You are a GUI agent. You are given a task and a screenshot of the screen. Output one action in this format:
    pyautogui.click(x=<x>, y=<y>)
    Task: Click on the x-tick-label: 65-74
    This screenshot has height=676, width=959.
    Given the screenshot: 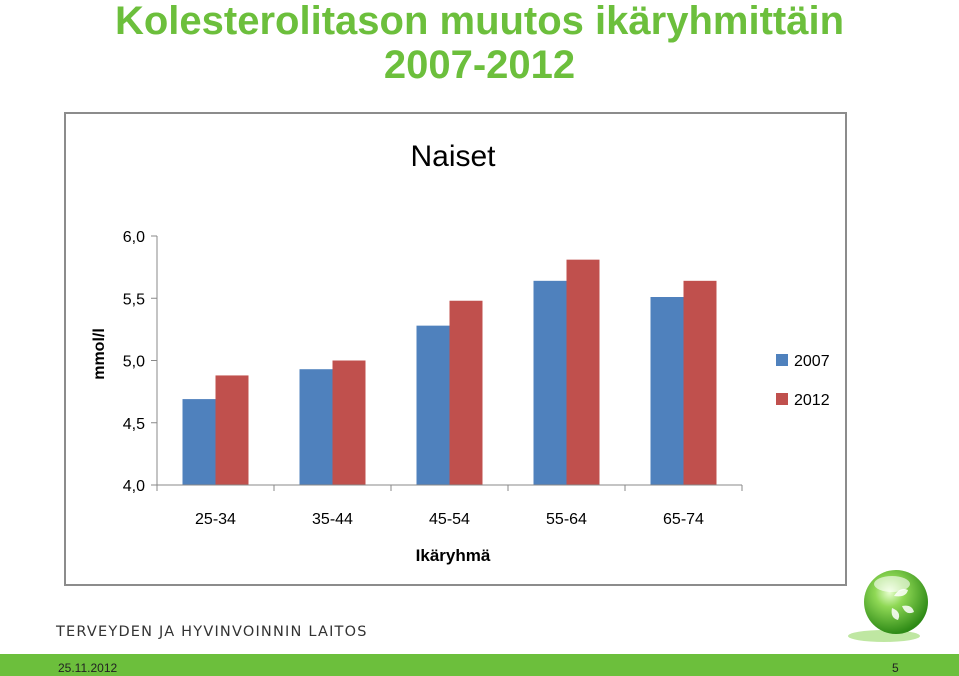 What is the action you would take?
    pyautogui.click(x=683, y=519)
    